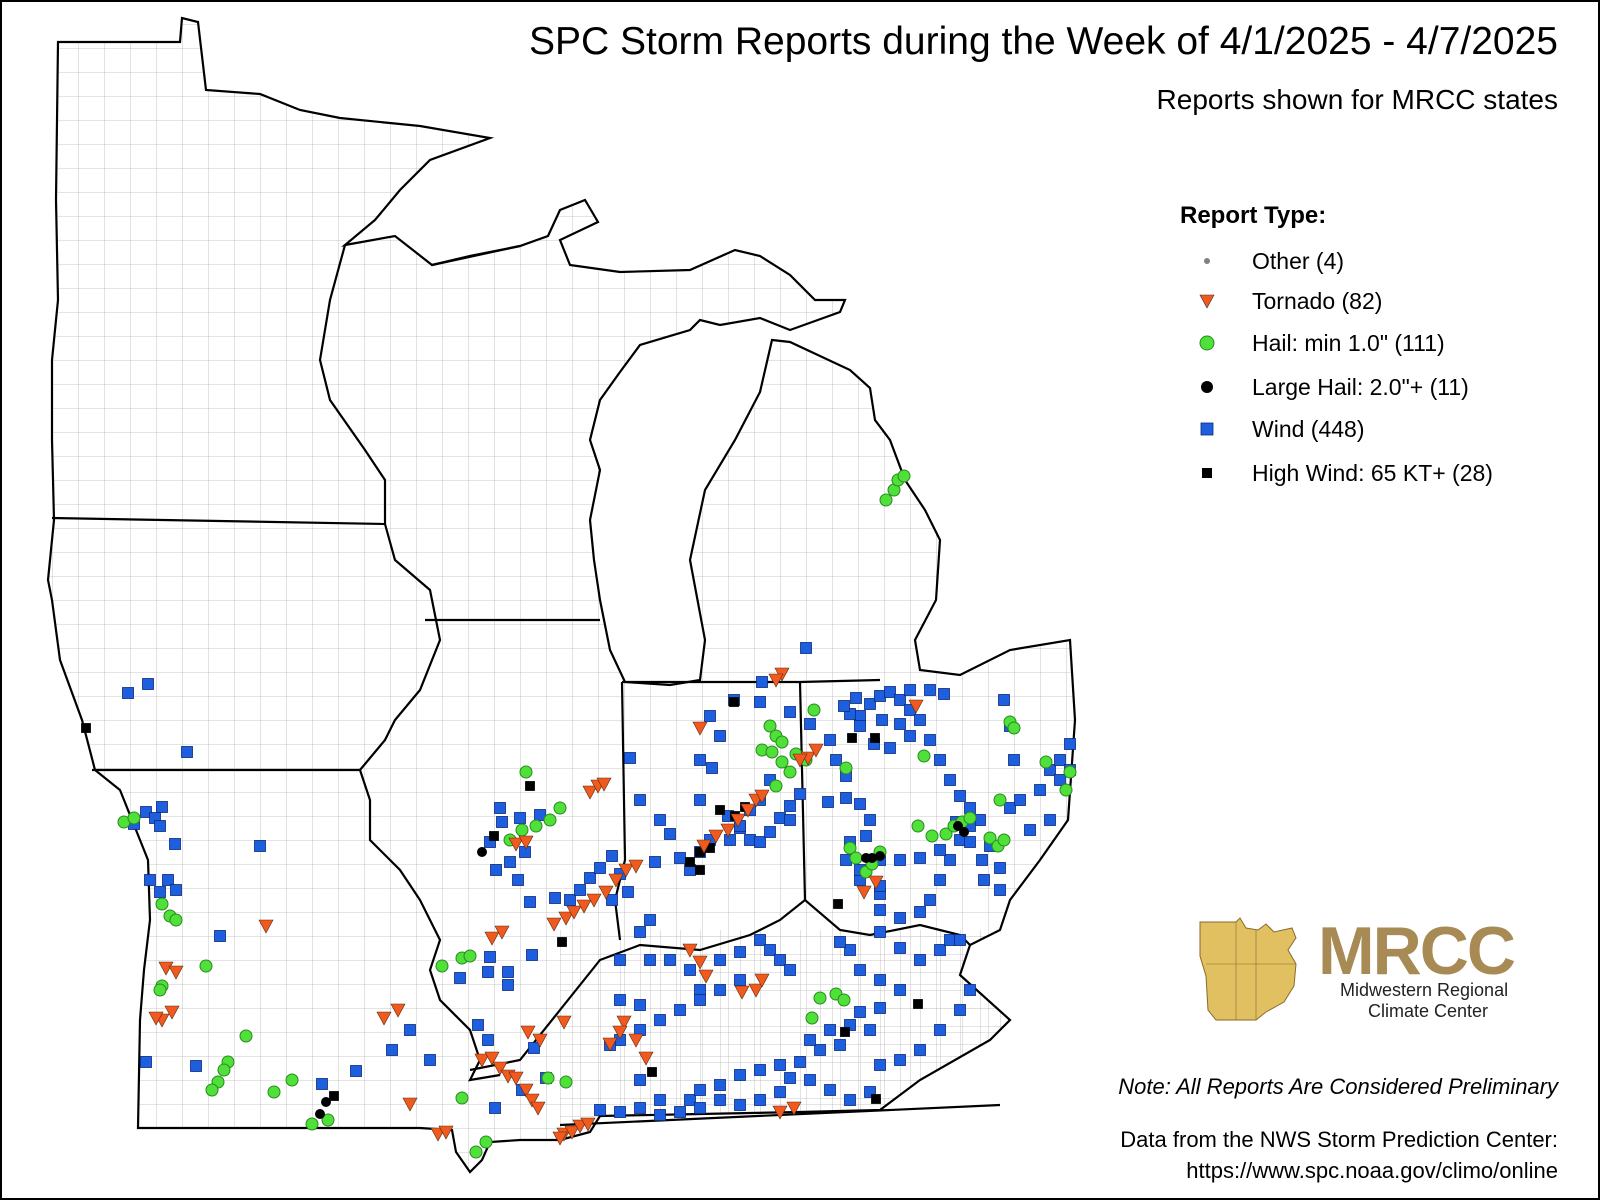 This screenshot has height=1200, width=1600. What do you see at coordinates (400, 647) in the screenshot?
I see `border-ia-wi-il` at bounding box center [400, 647].